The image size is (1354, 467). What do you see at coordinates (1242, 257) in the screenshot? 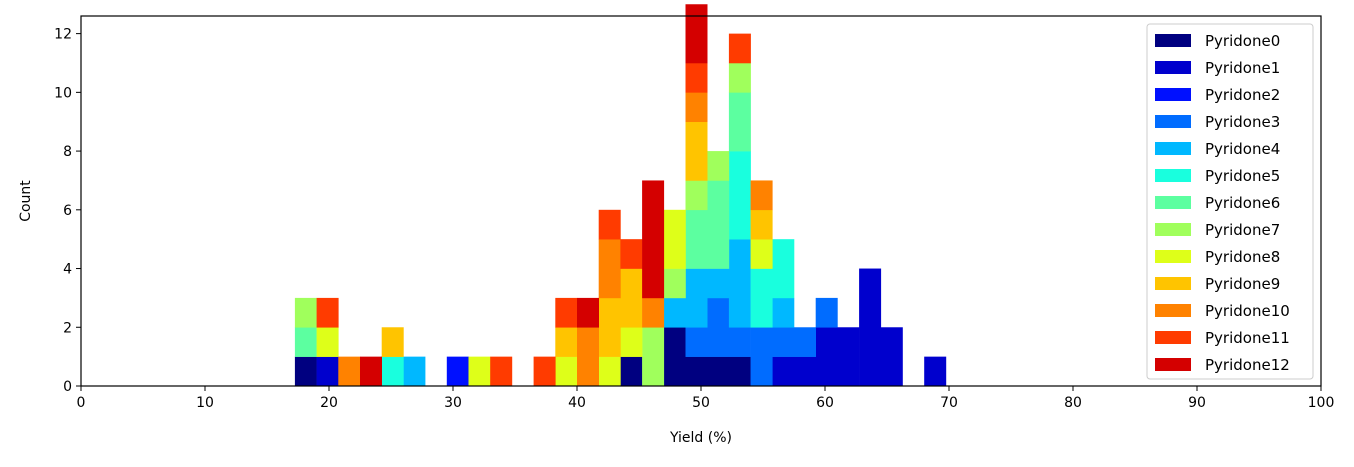
I see `legend-label-Pyridone8: Pyridone8` at bounding box center [1242, 257].